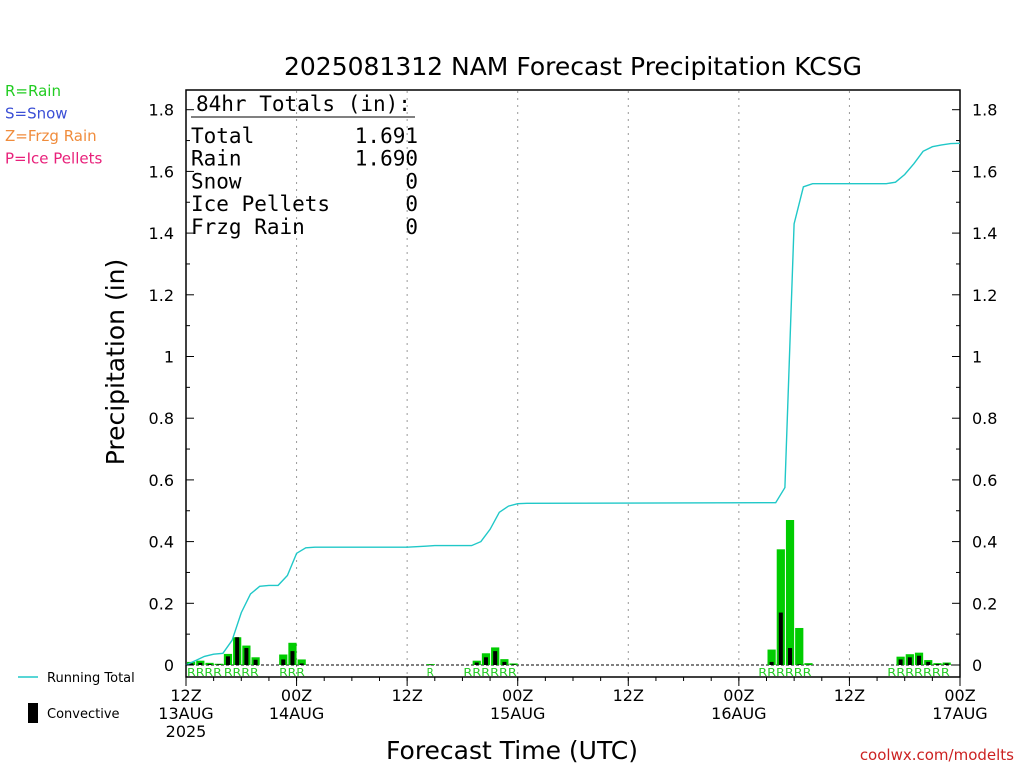  Describe the element at coordinates (161, 171) in the screenshot. I see `y-tick-label: 1.6` at that location.